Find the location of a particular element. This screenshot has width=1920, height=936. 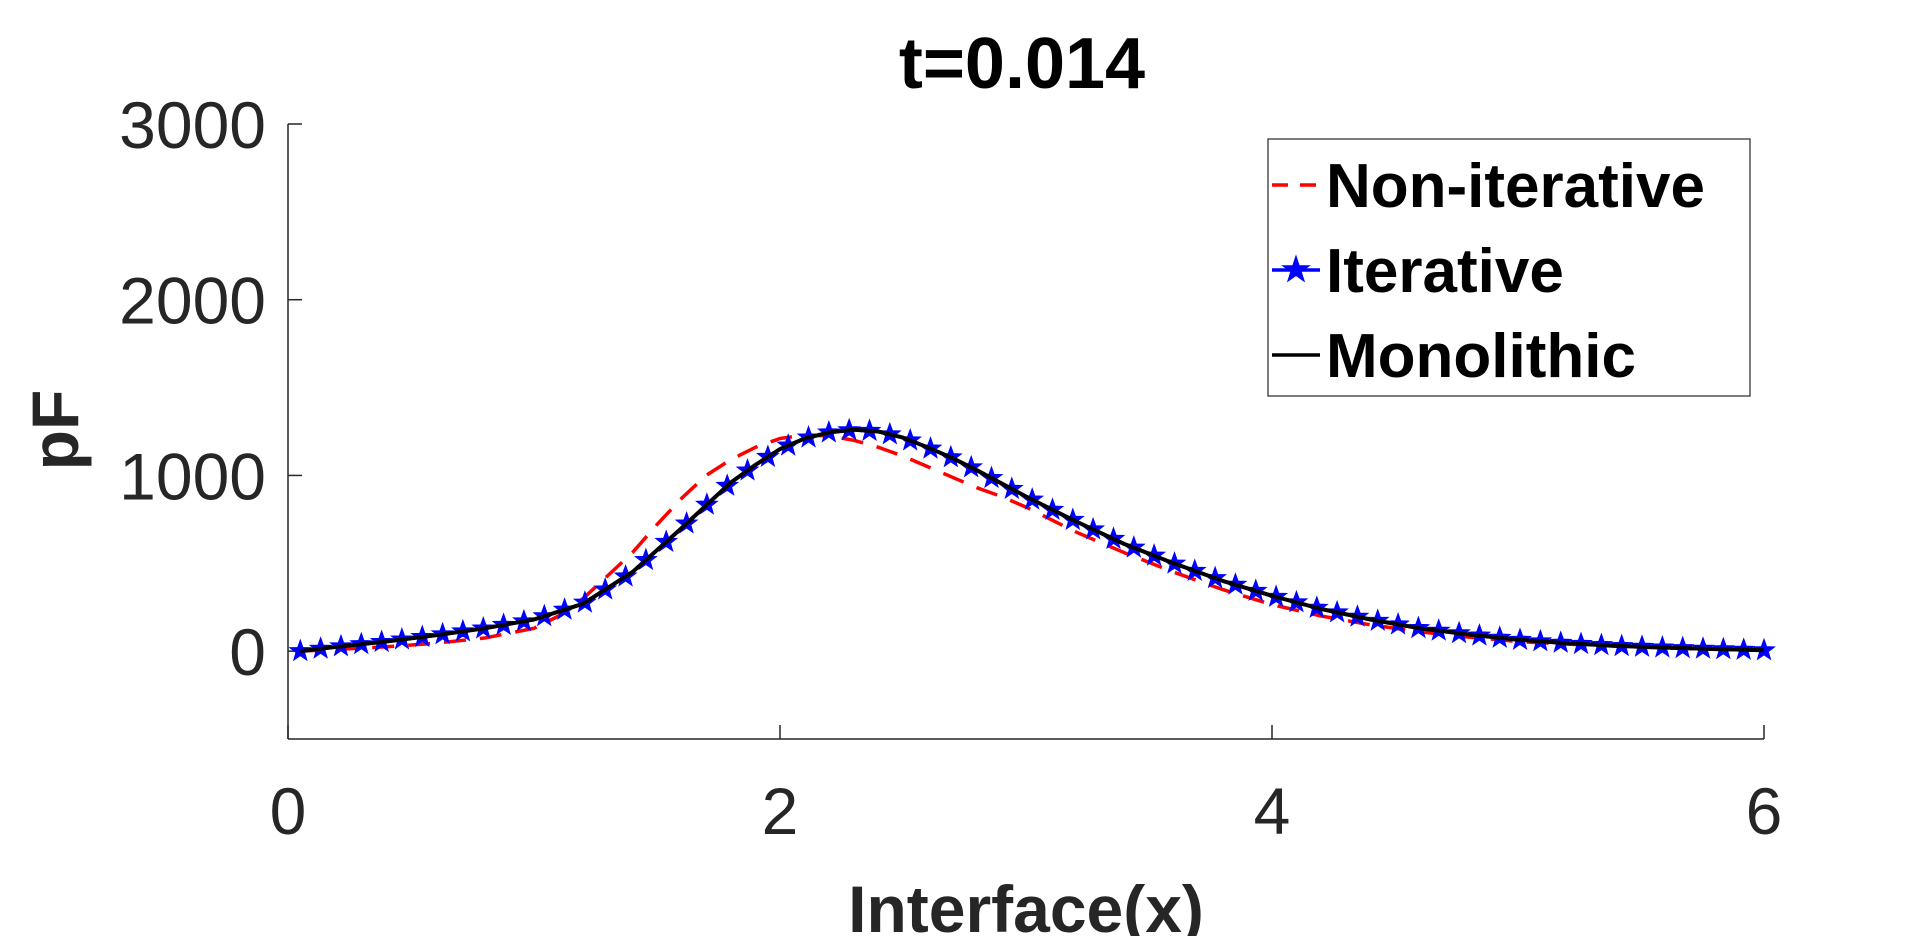

legend-entries: Non-iterative Iterative Monolithic is located at coordinates (1488, 271).